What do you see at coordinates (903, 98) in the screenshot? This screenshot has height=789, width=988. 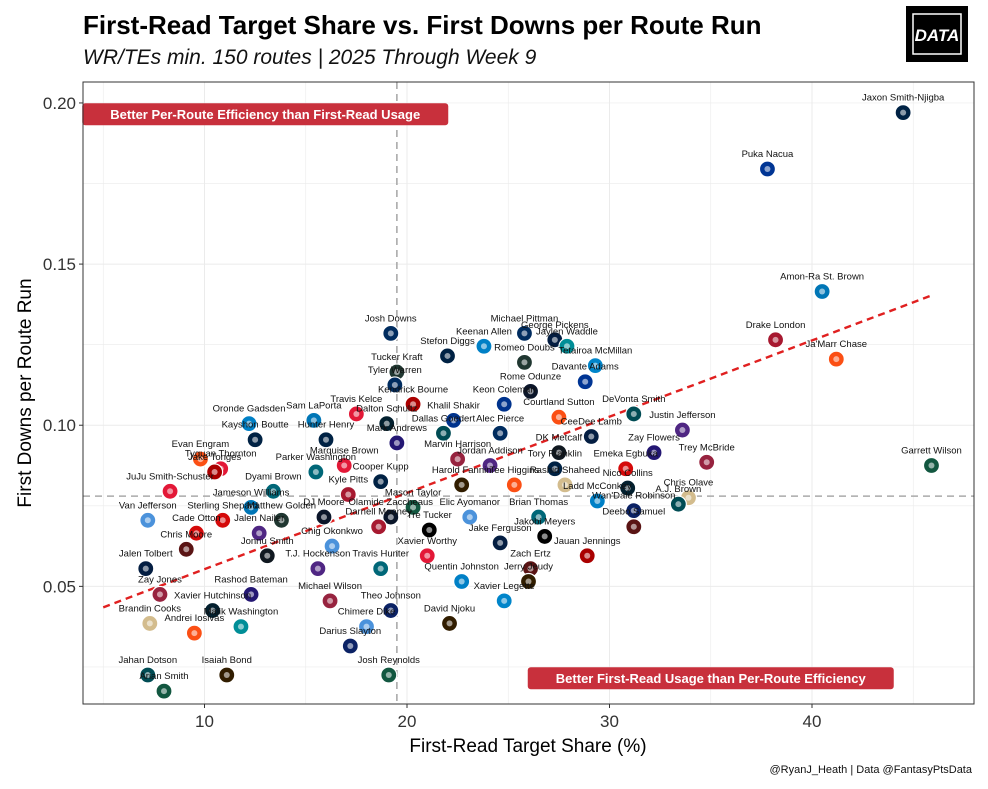 I see `point-label: Jaxon Smith-Njigba` at bounding box center [903, 98].